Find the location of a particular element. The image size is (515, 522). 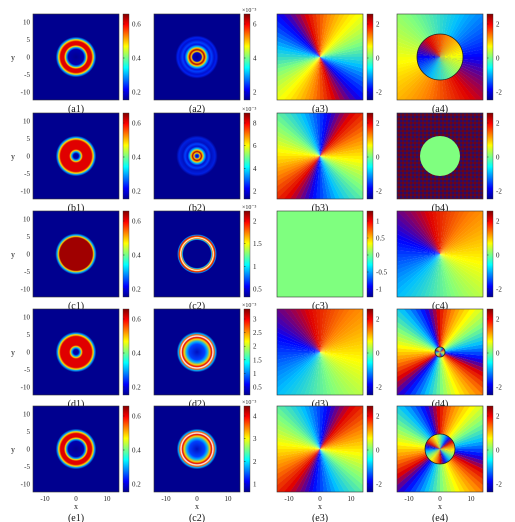

colorbar-tick-label: -1 is located at coordinates (379, 290).